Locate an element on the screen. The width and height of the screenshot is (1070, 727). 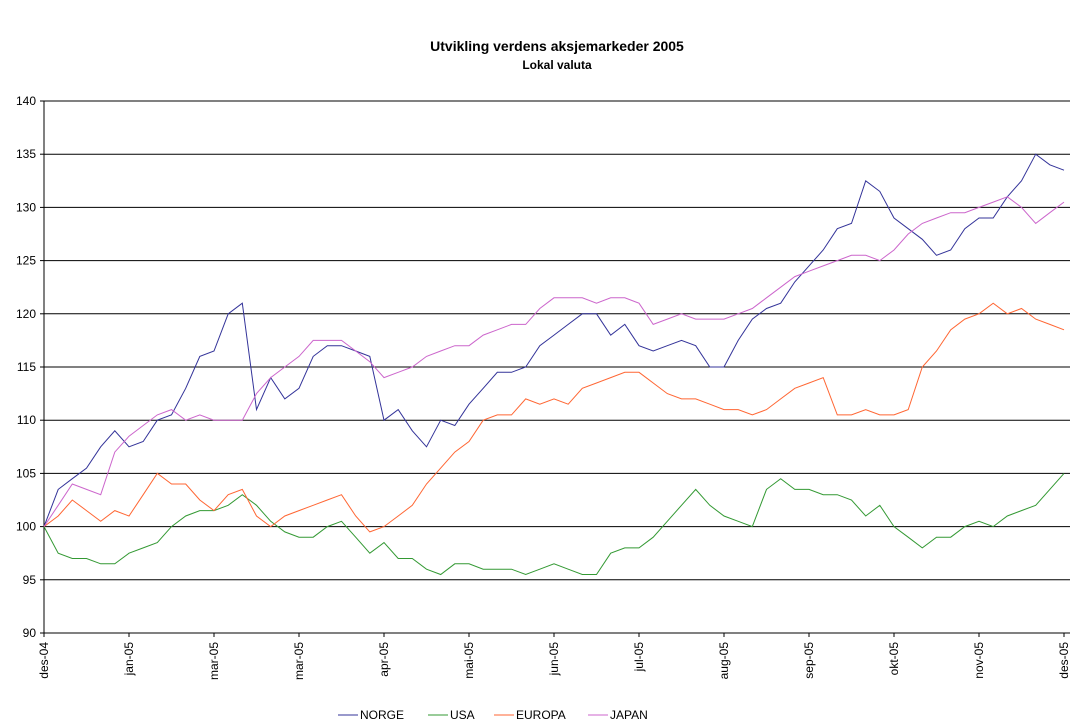
x-tick-label: jan-05 is located at coordinates (129, 659).